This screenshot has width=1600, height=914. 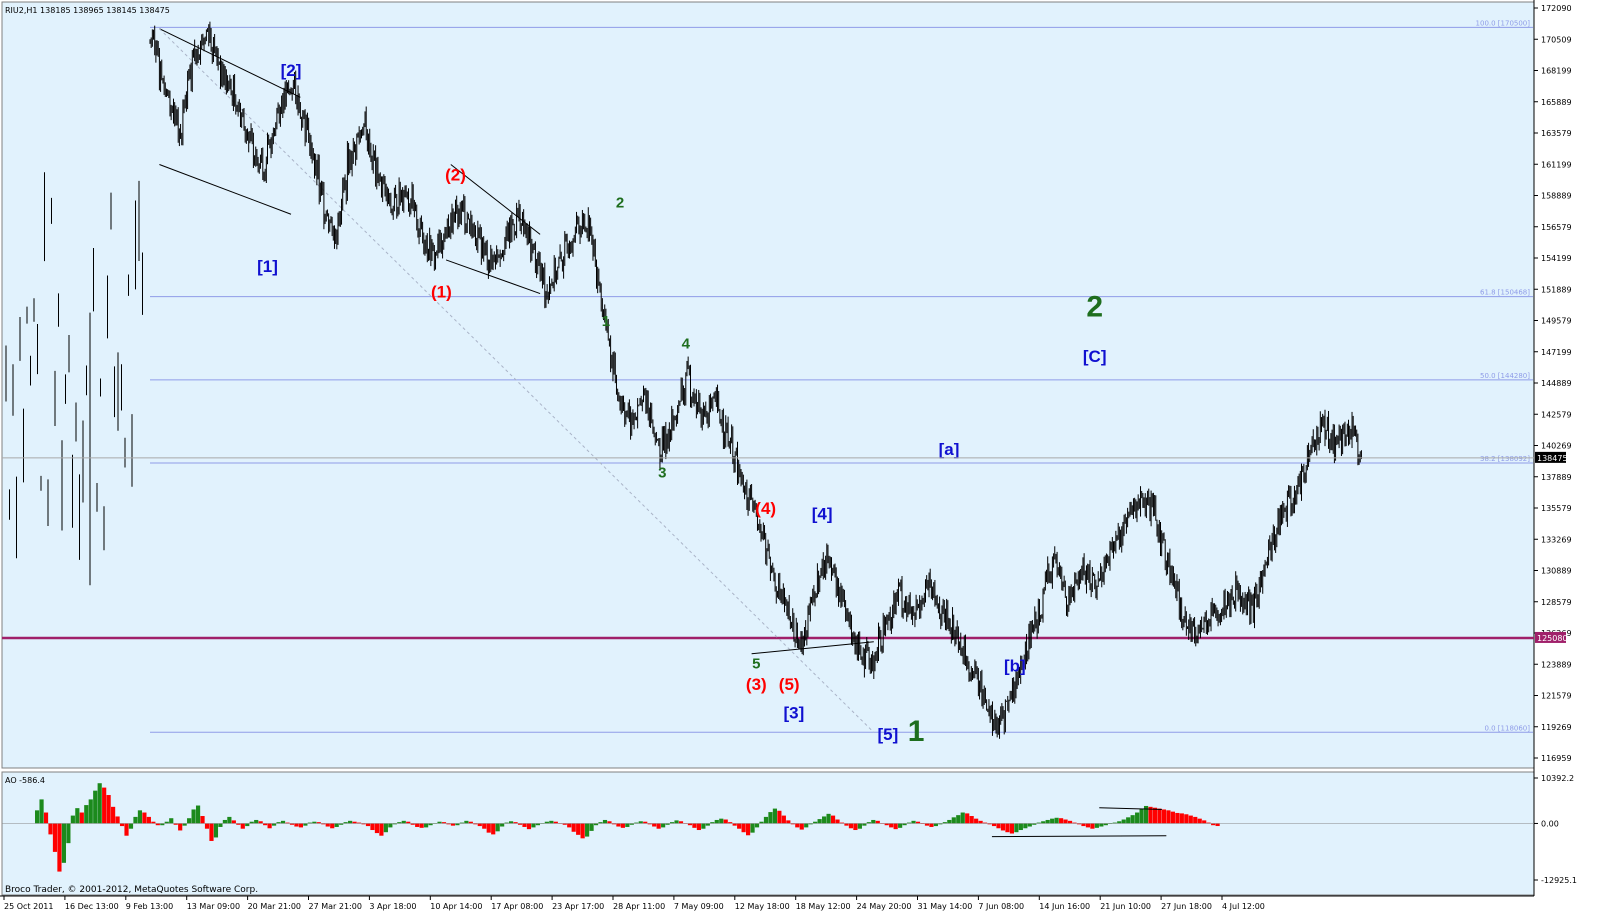 What do you see at coordinates (768, 833) in the screenshot?
I see `indicator-pane-bg` at bounding box center [768, 833].